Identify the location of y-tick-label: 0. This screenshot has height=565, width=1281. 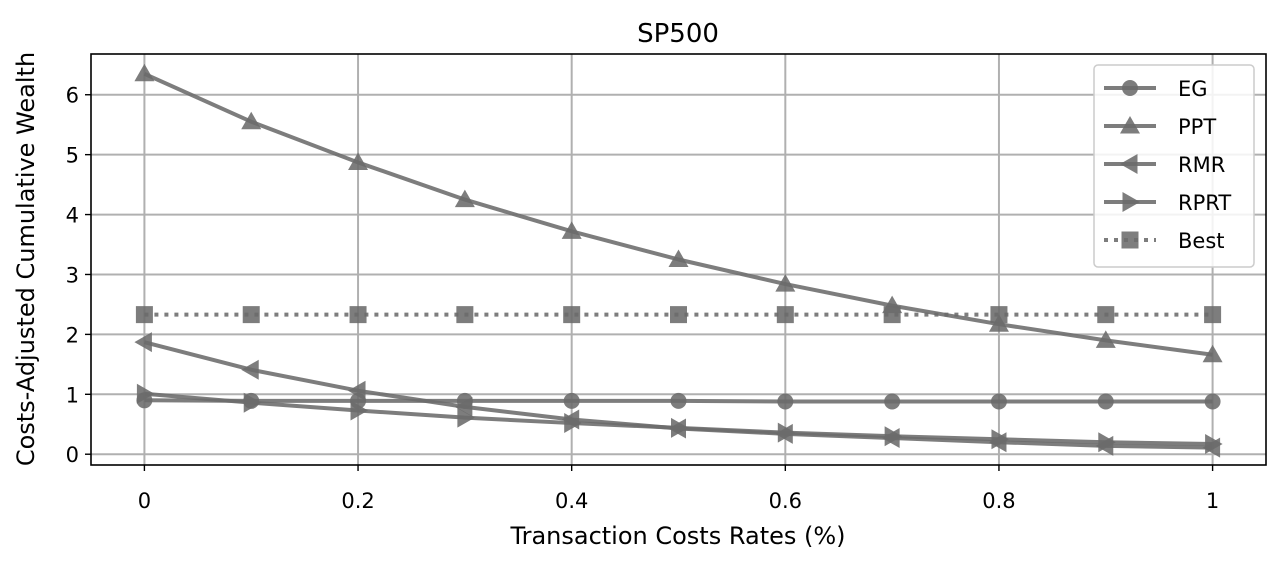
(72, 455).